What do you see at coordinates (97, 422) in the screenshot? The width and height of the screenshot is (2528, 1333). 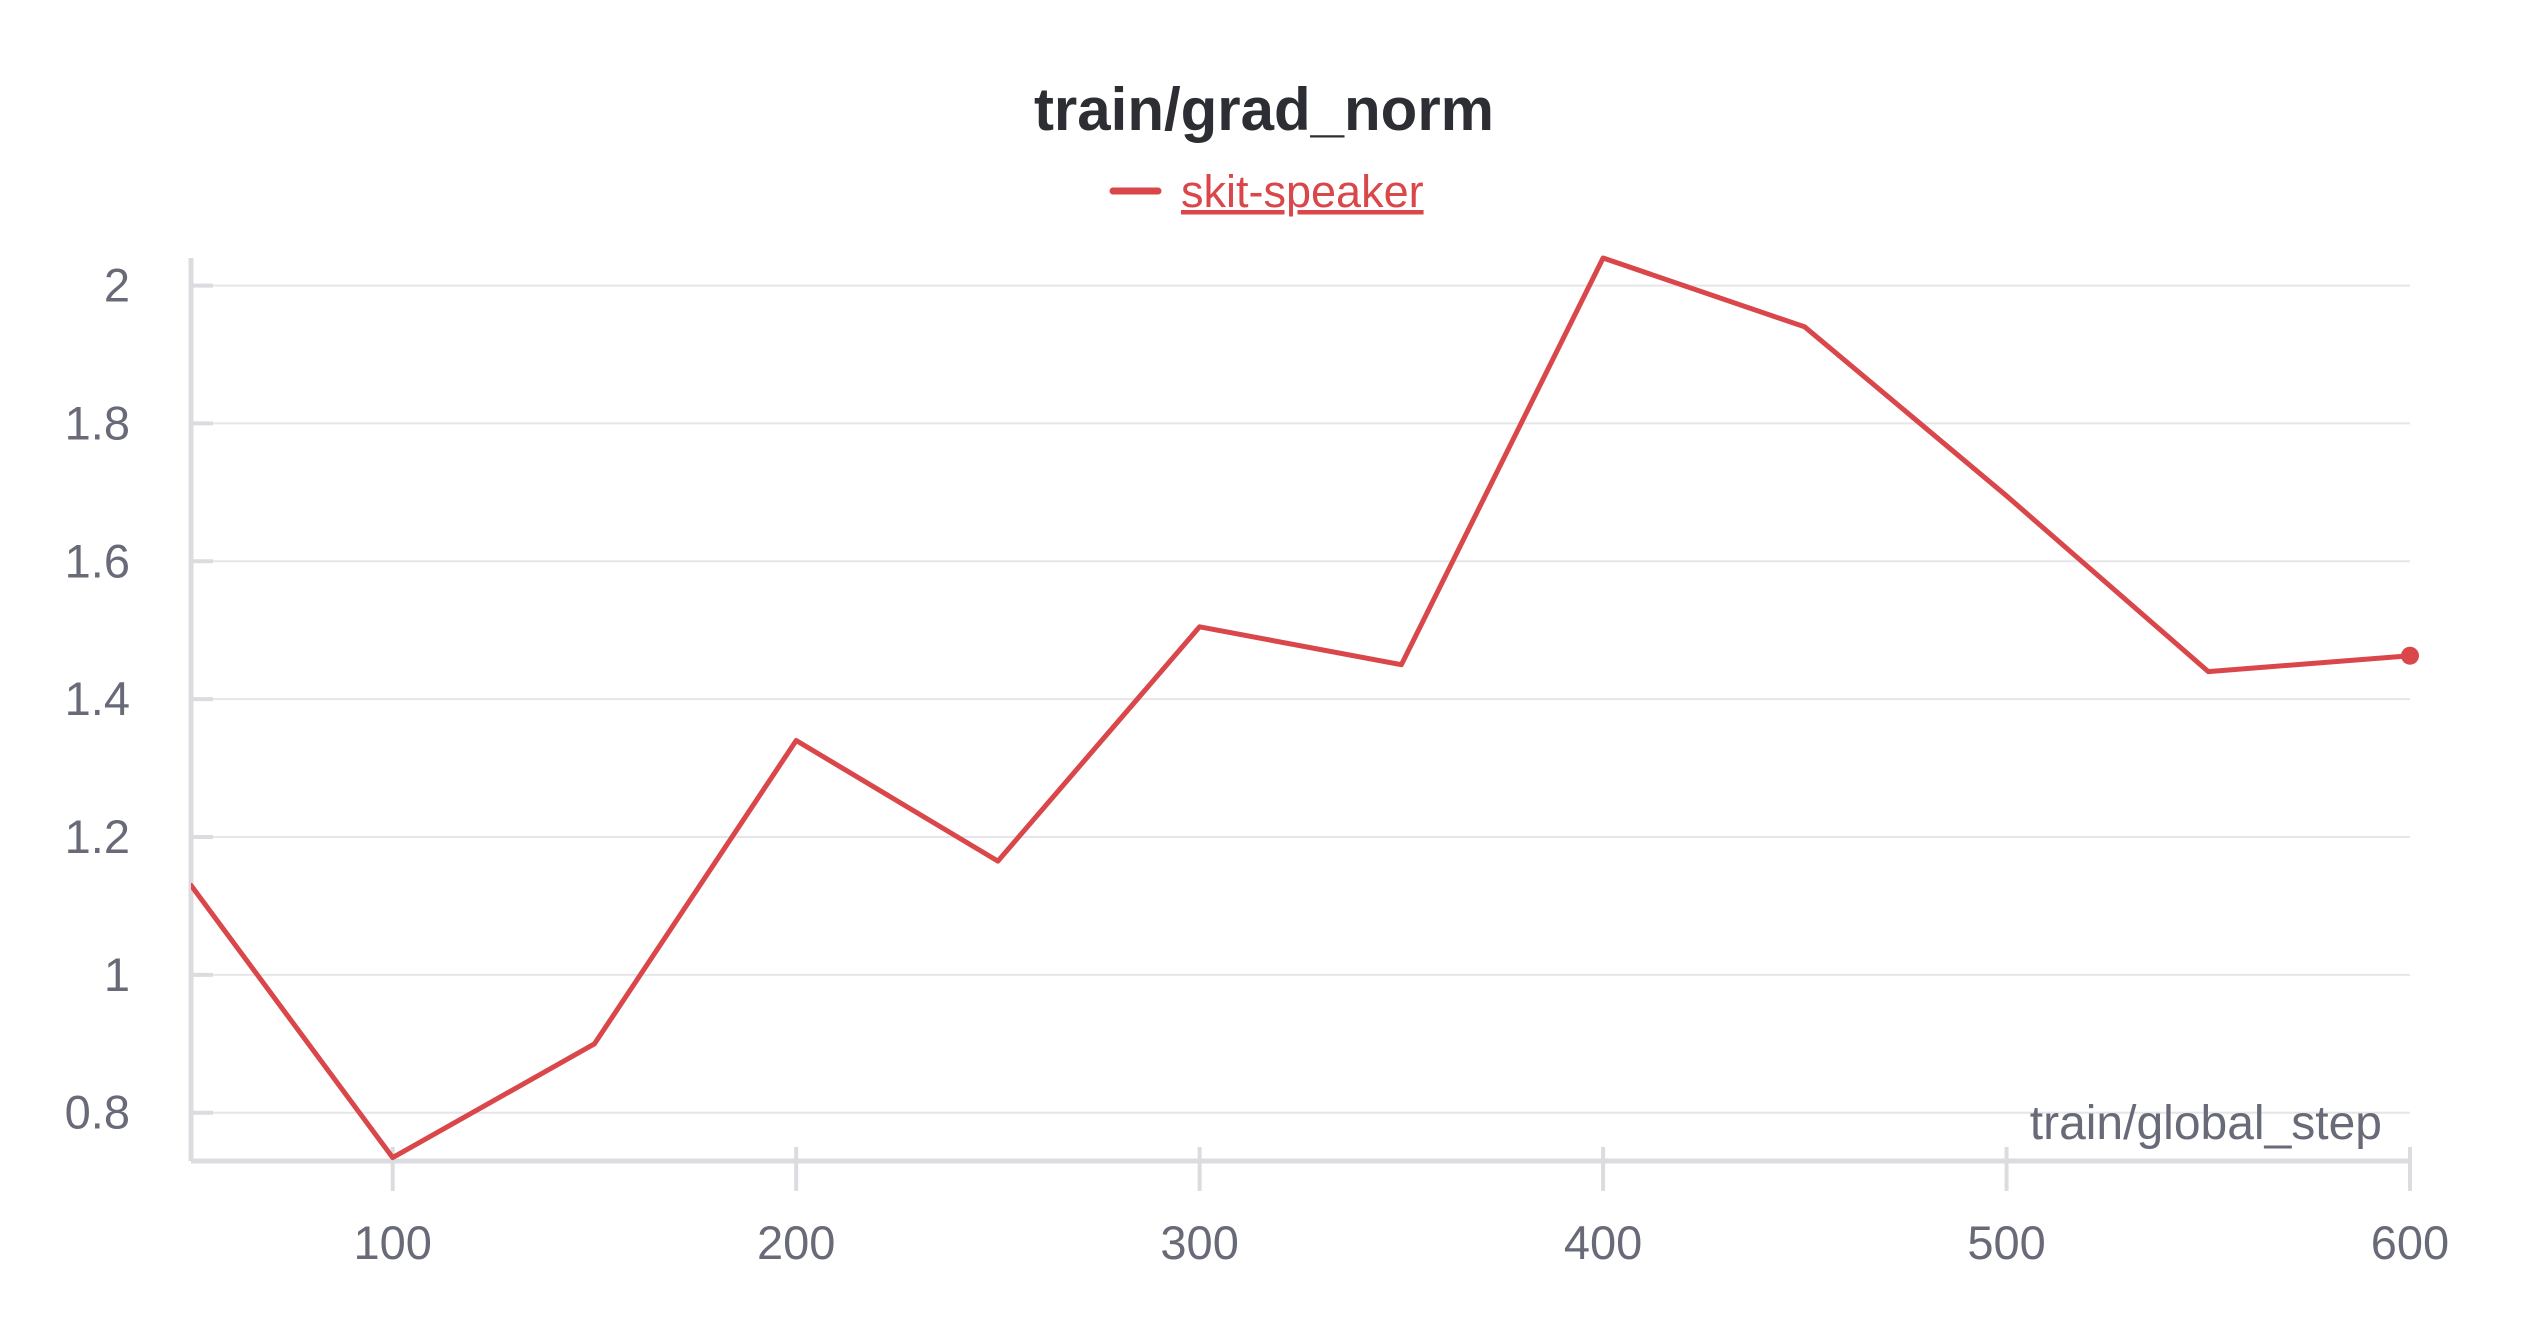 I see `y-tick-label-5: 1.8` at bounding box center [97, 422].